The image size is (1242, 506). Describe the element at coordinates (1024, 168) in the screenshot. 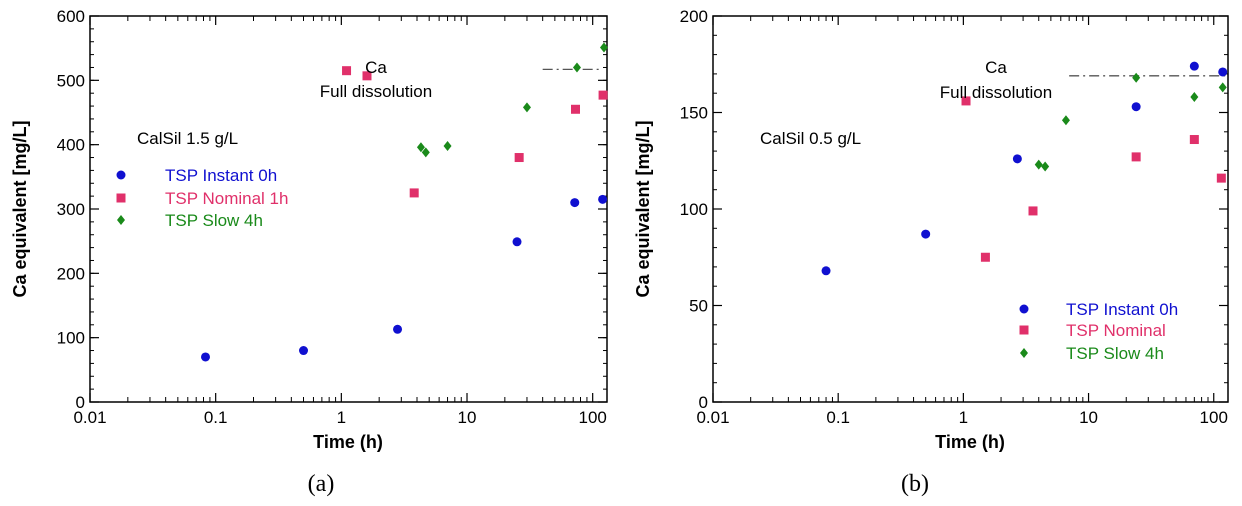

I see `data-marks` at that location.